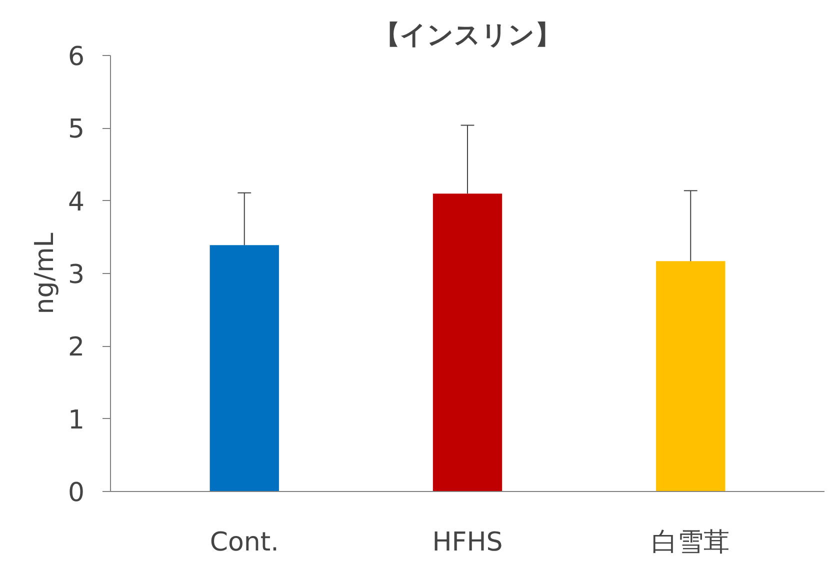  What do you see at coordinates (76, 493) in the screenshot?
I see `y-tick-label: 0` at bounding box center [76, 493].